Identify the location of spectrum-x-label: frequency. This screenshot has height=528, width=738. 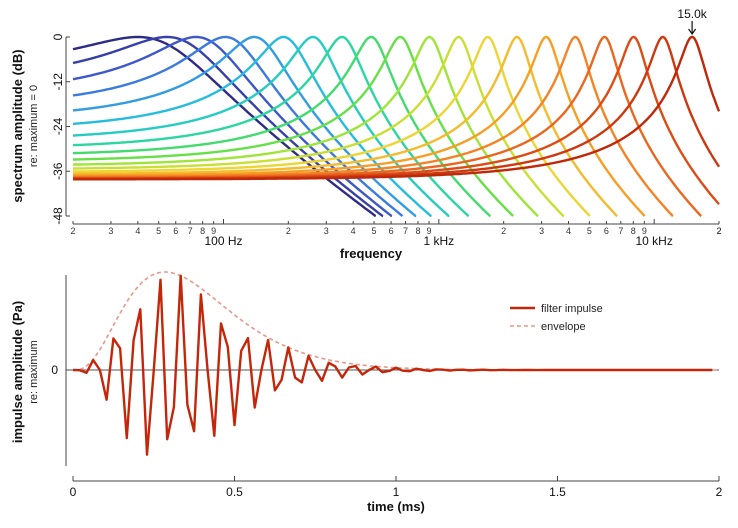
(371, 253).